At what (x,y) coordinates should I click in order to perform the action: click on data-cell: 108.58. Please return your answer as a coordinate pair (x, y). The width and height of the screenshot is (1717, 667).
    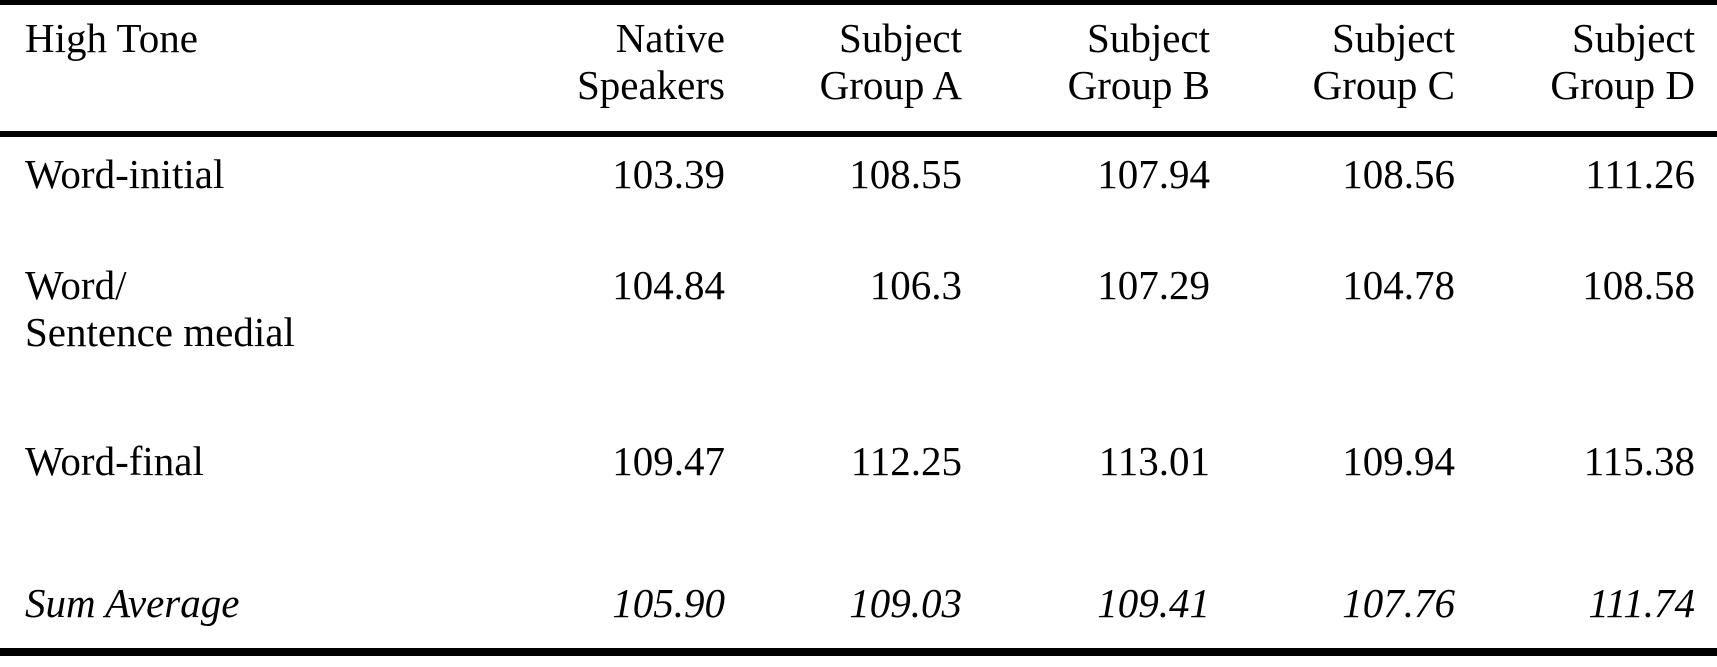
    Looking at the image, I should click on (1638, 285).